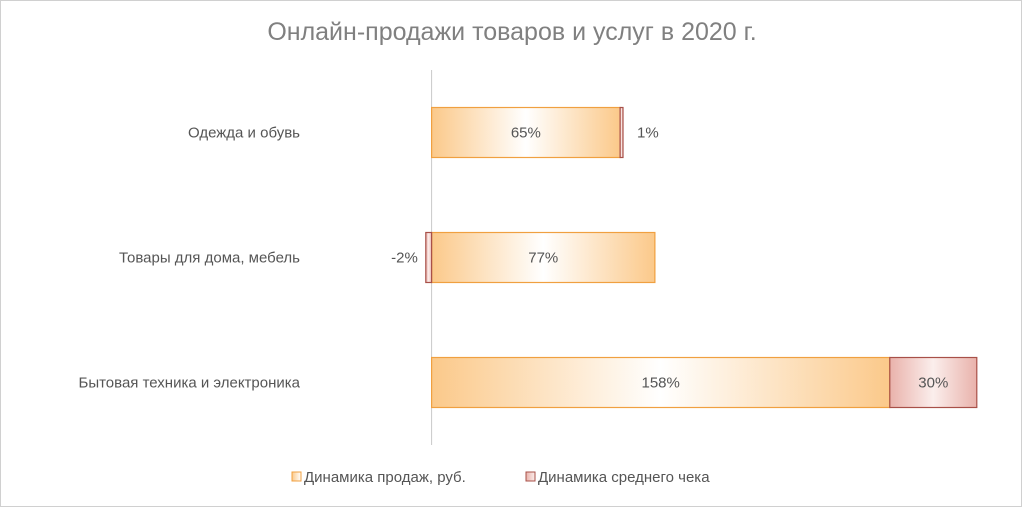  I want to click on category-label: Товары для дома, мебель, so click(209, 258).